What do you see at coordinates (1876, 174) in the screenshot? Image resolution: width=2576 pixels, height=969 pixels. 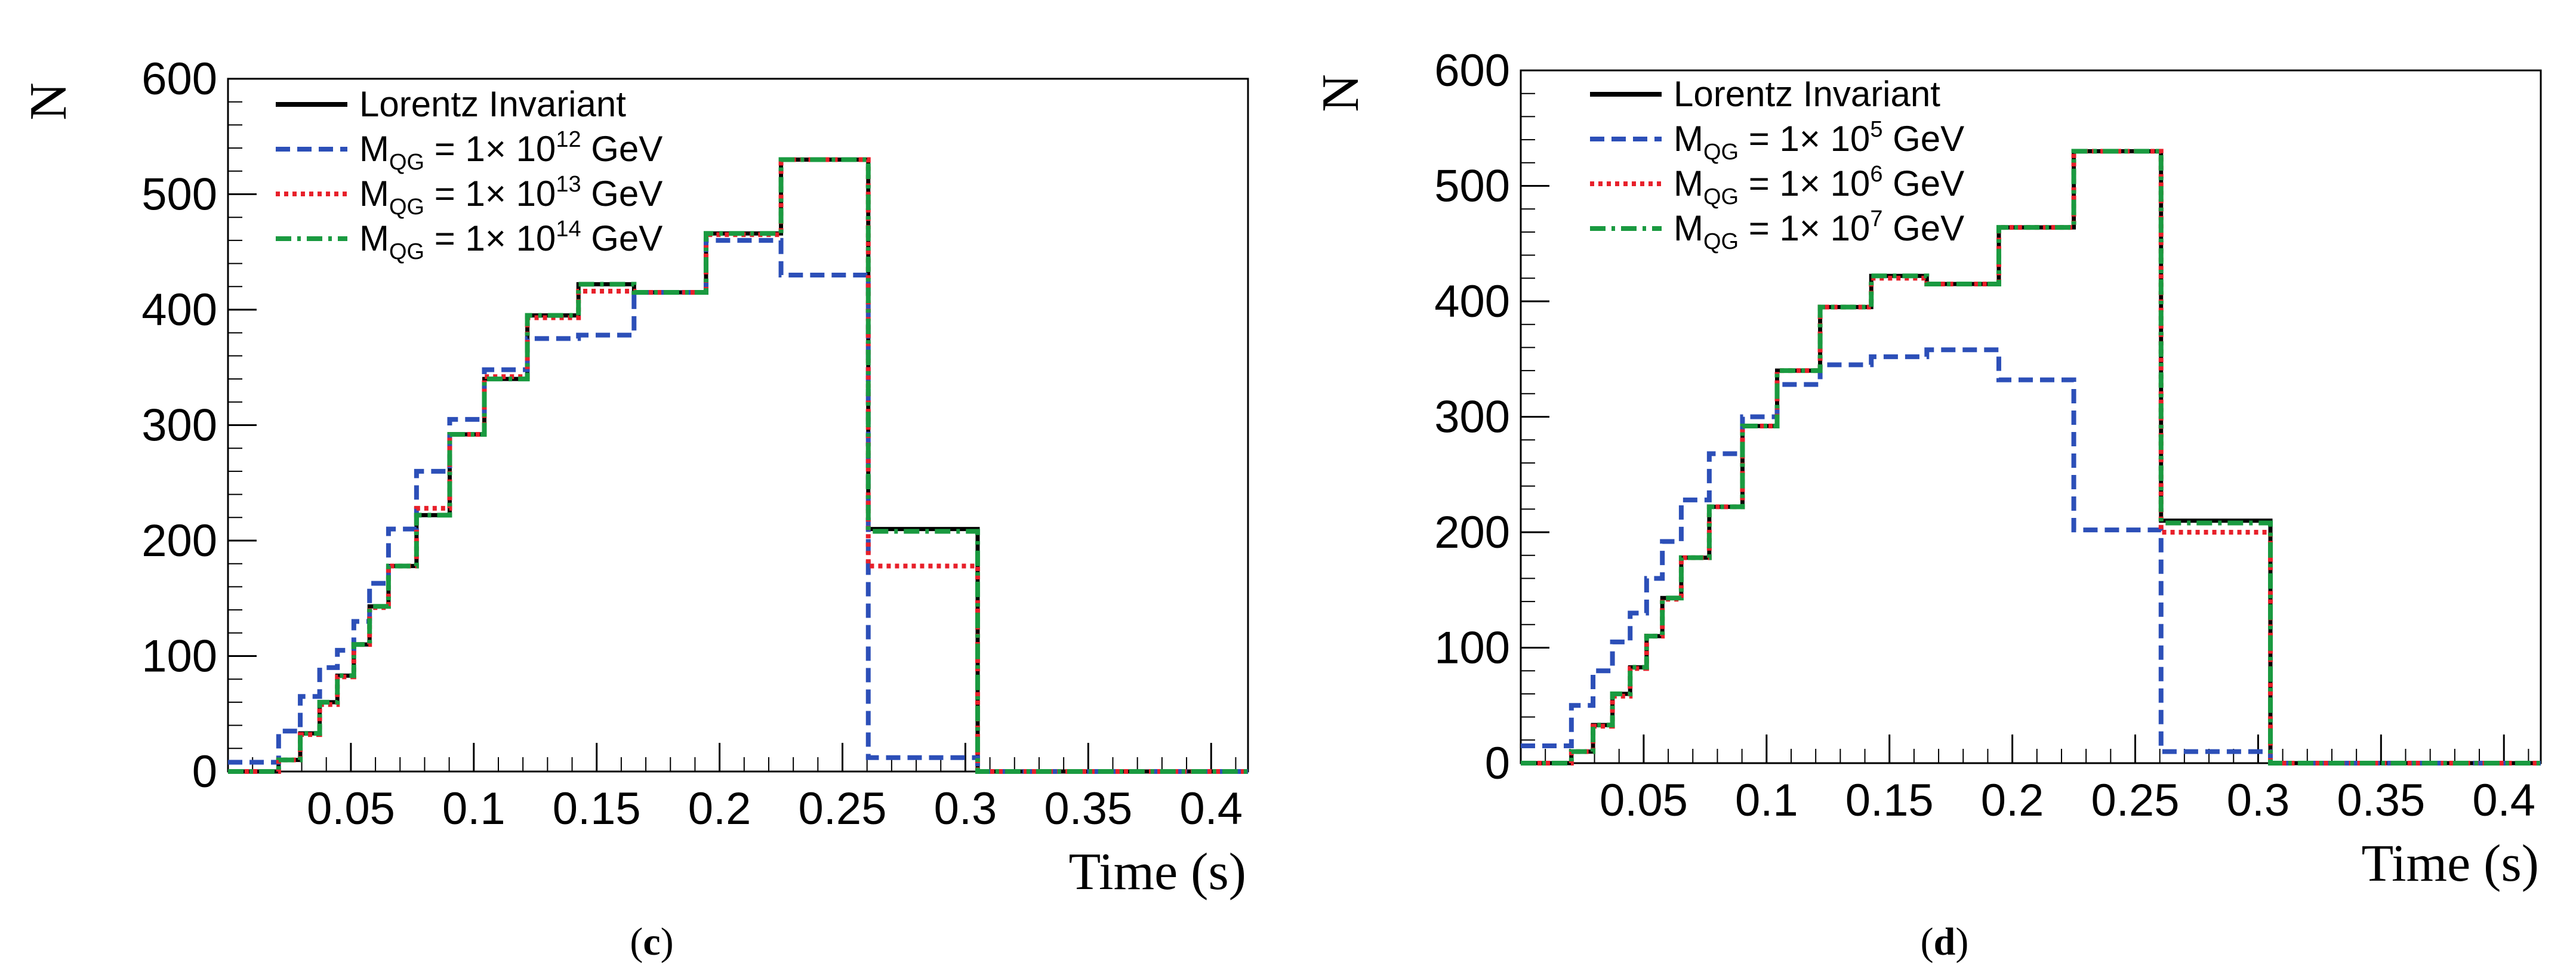 I see `legend-superscript: 6` at bounding box center [1876, 174].